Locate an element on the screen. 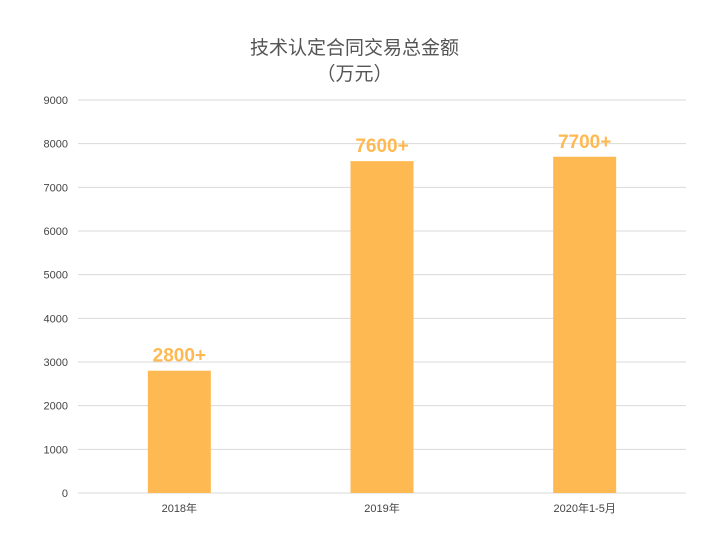 This screenshot has width=709, height=535. chart-title: 技术认定合同交易总金额 is located at coordinates (354, 48).